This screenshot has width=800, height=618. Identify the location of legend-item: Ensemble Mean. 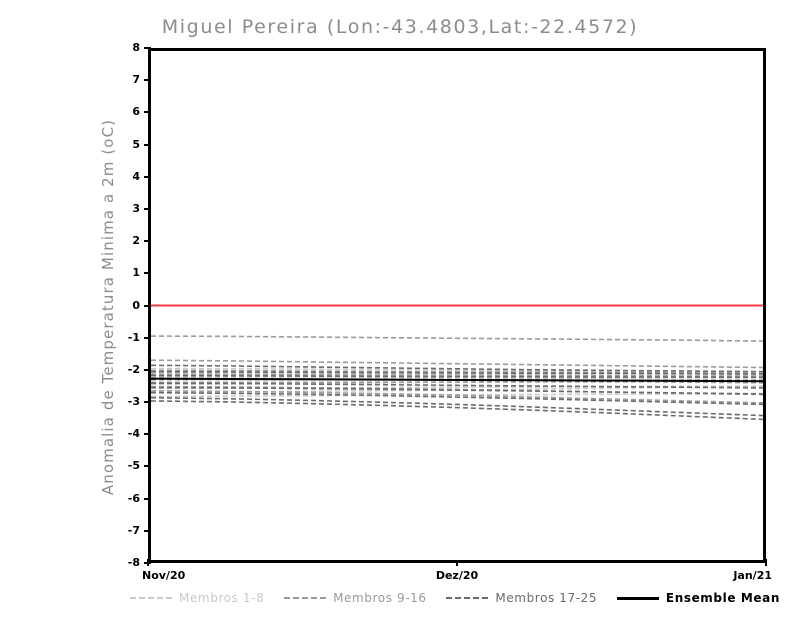
(698, 598).